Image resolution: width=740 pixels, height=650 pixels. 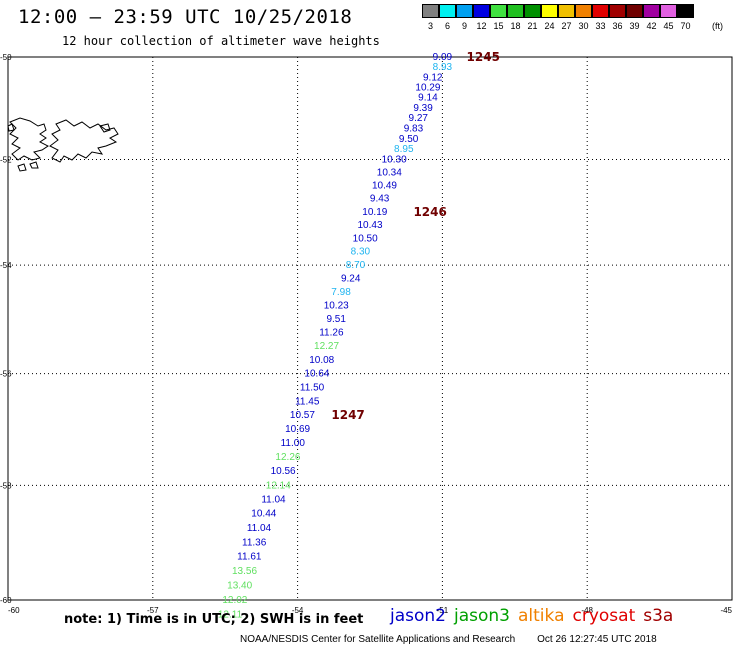 I want to click on swh-value-label: 9.12, so click(x=433, y=77).